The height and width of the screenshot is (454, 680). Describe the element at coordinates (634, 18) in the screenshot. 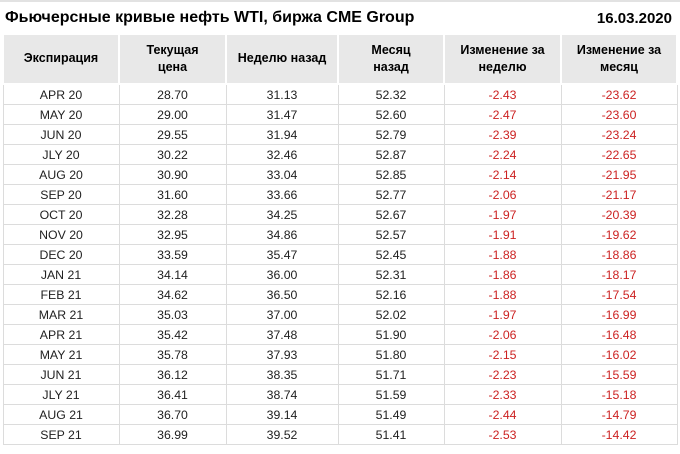

I see `report-date: 16.03.2020` at that location.